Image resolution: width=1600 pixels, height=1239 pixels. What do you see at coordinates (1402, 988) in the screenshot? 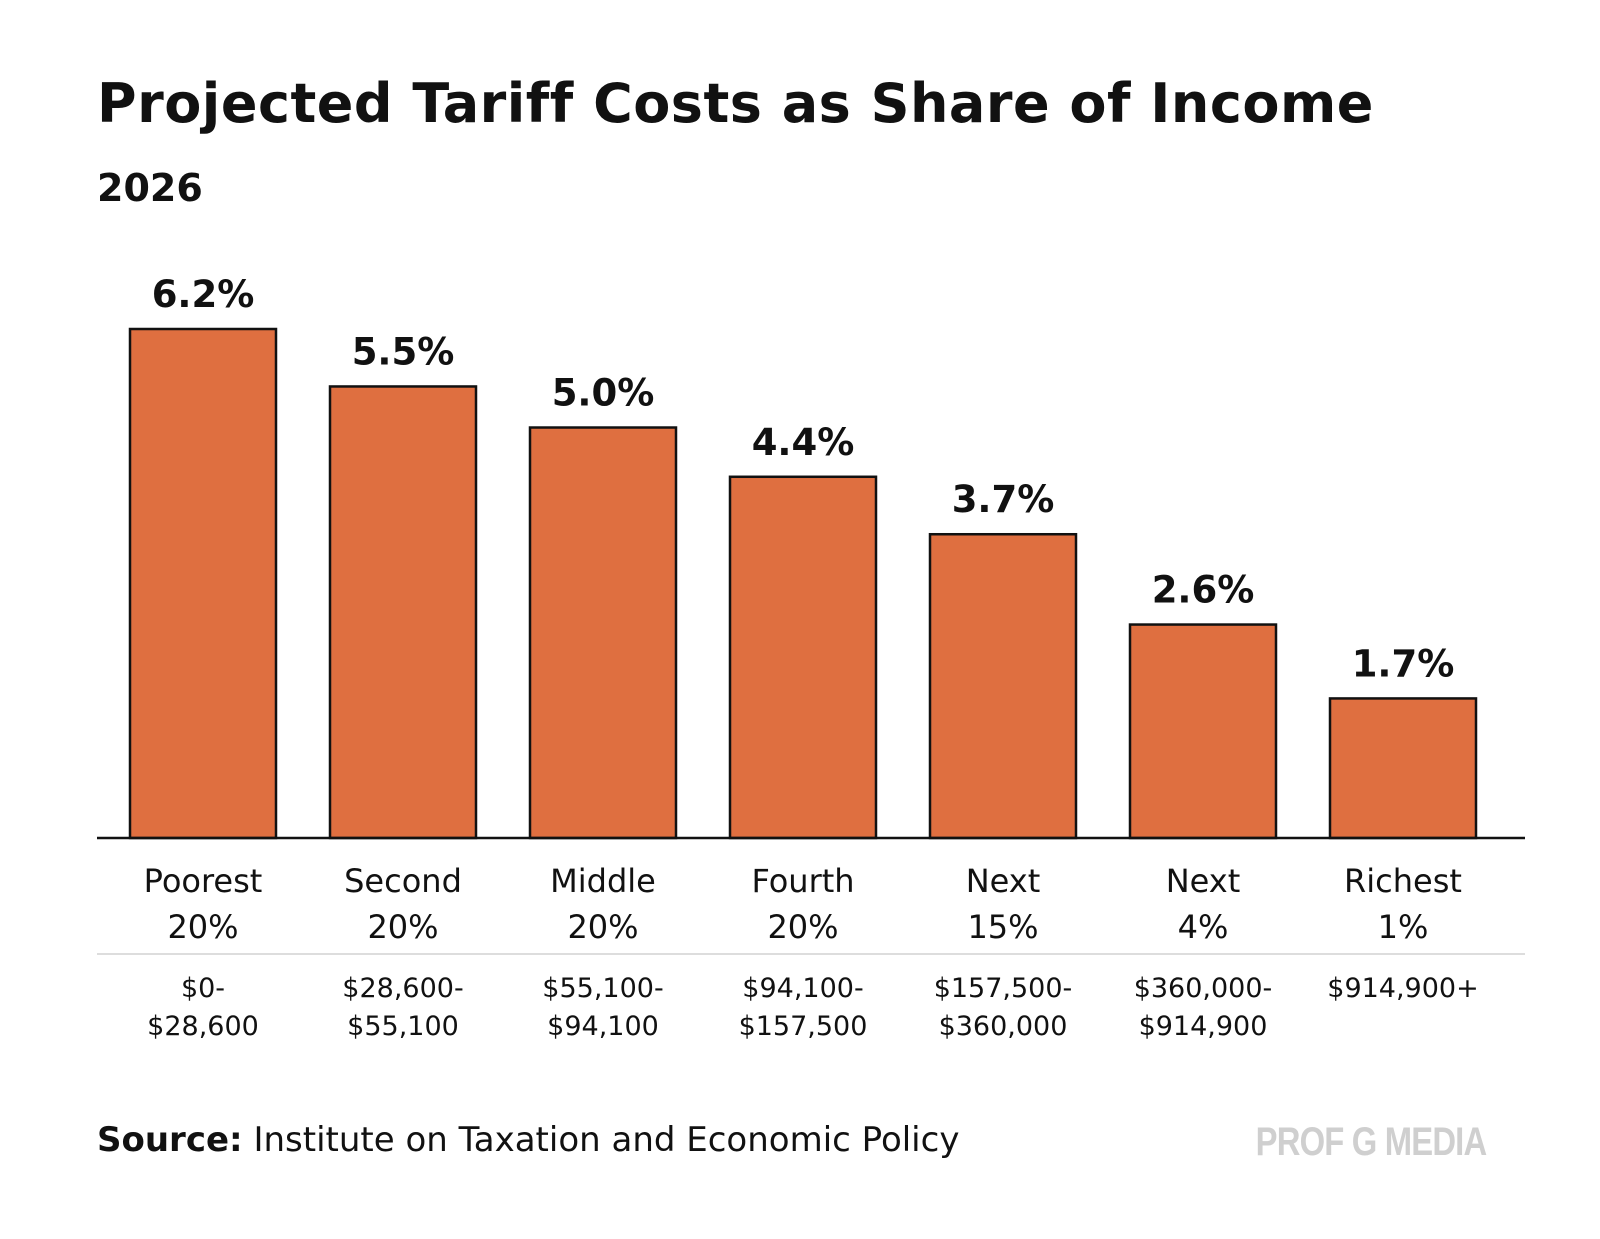
I see `income-range-label: $914,900+` at bounding box center [1402, 988].